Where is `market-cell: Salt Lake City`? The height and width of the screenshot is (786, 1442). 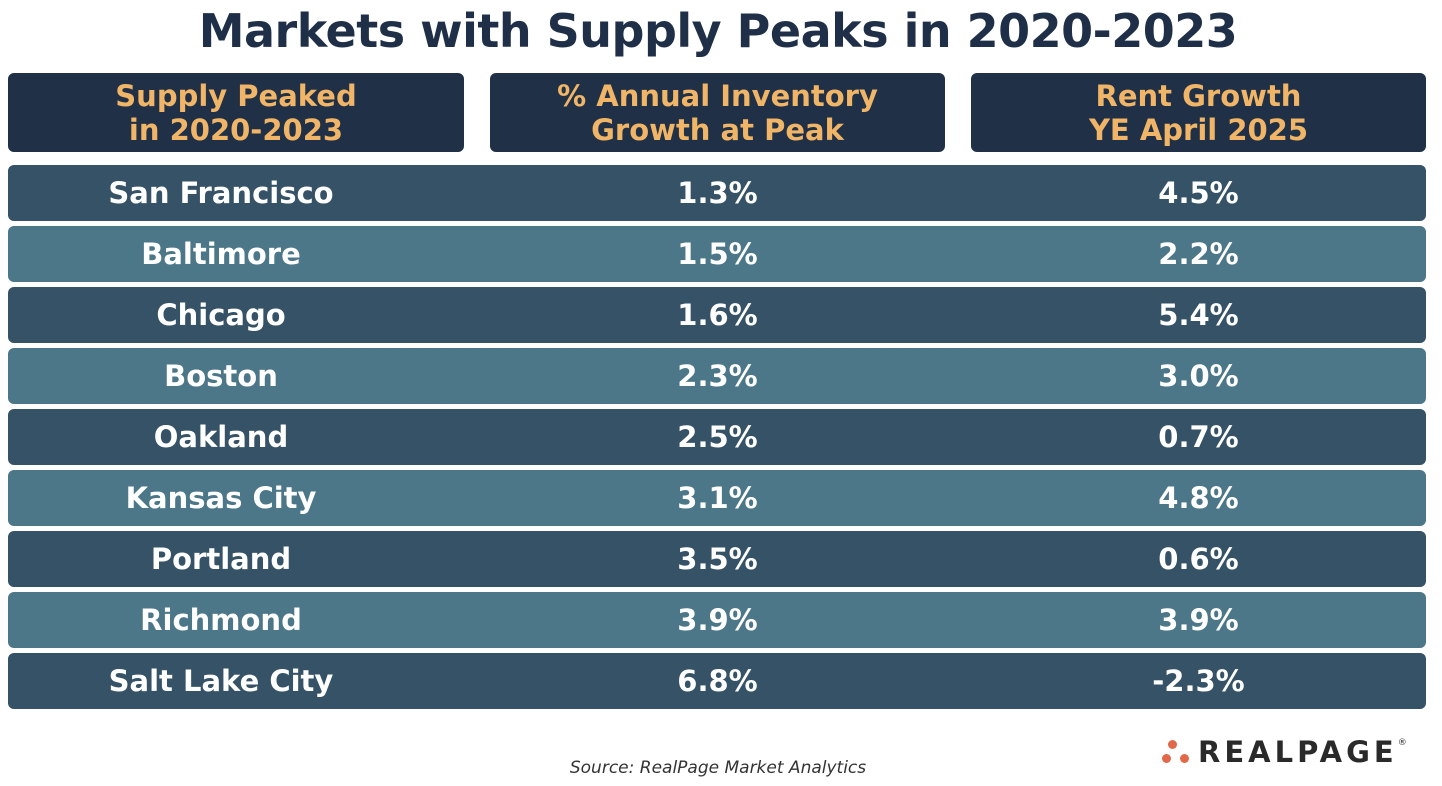
market-cell: Salt Lake City is located at coordinates (221, 681).